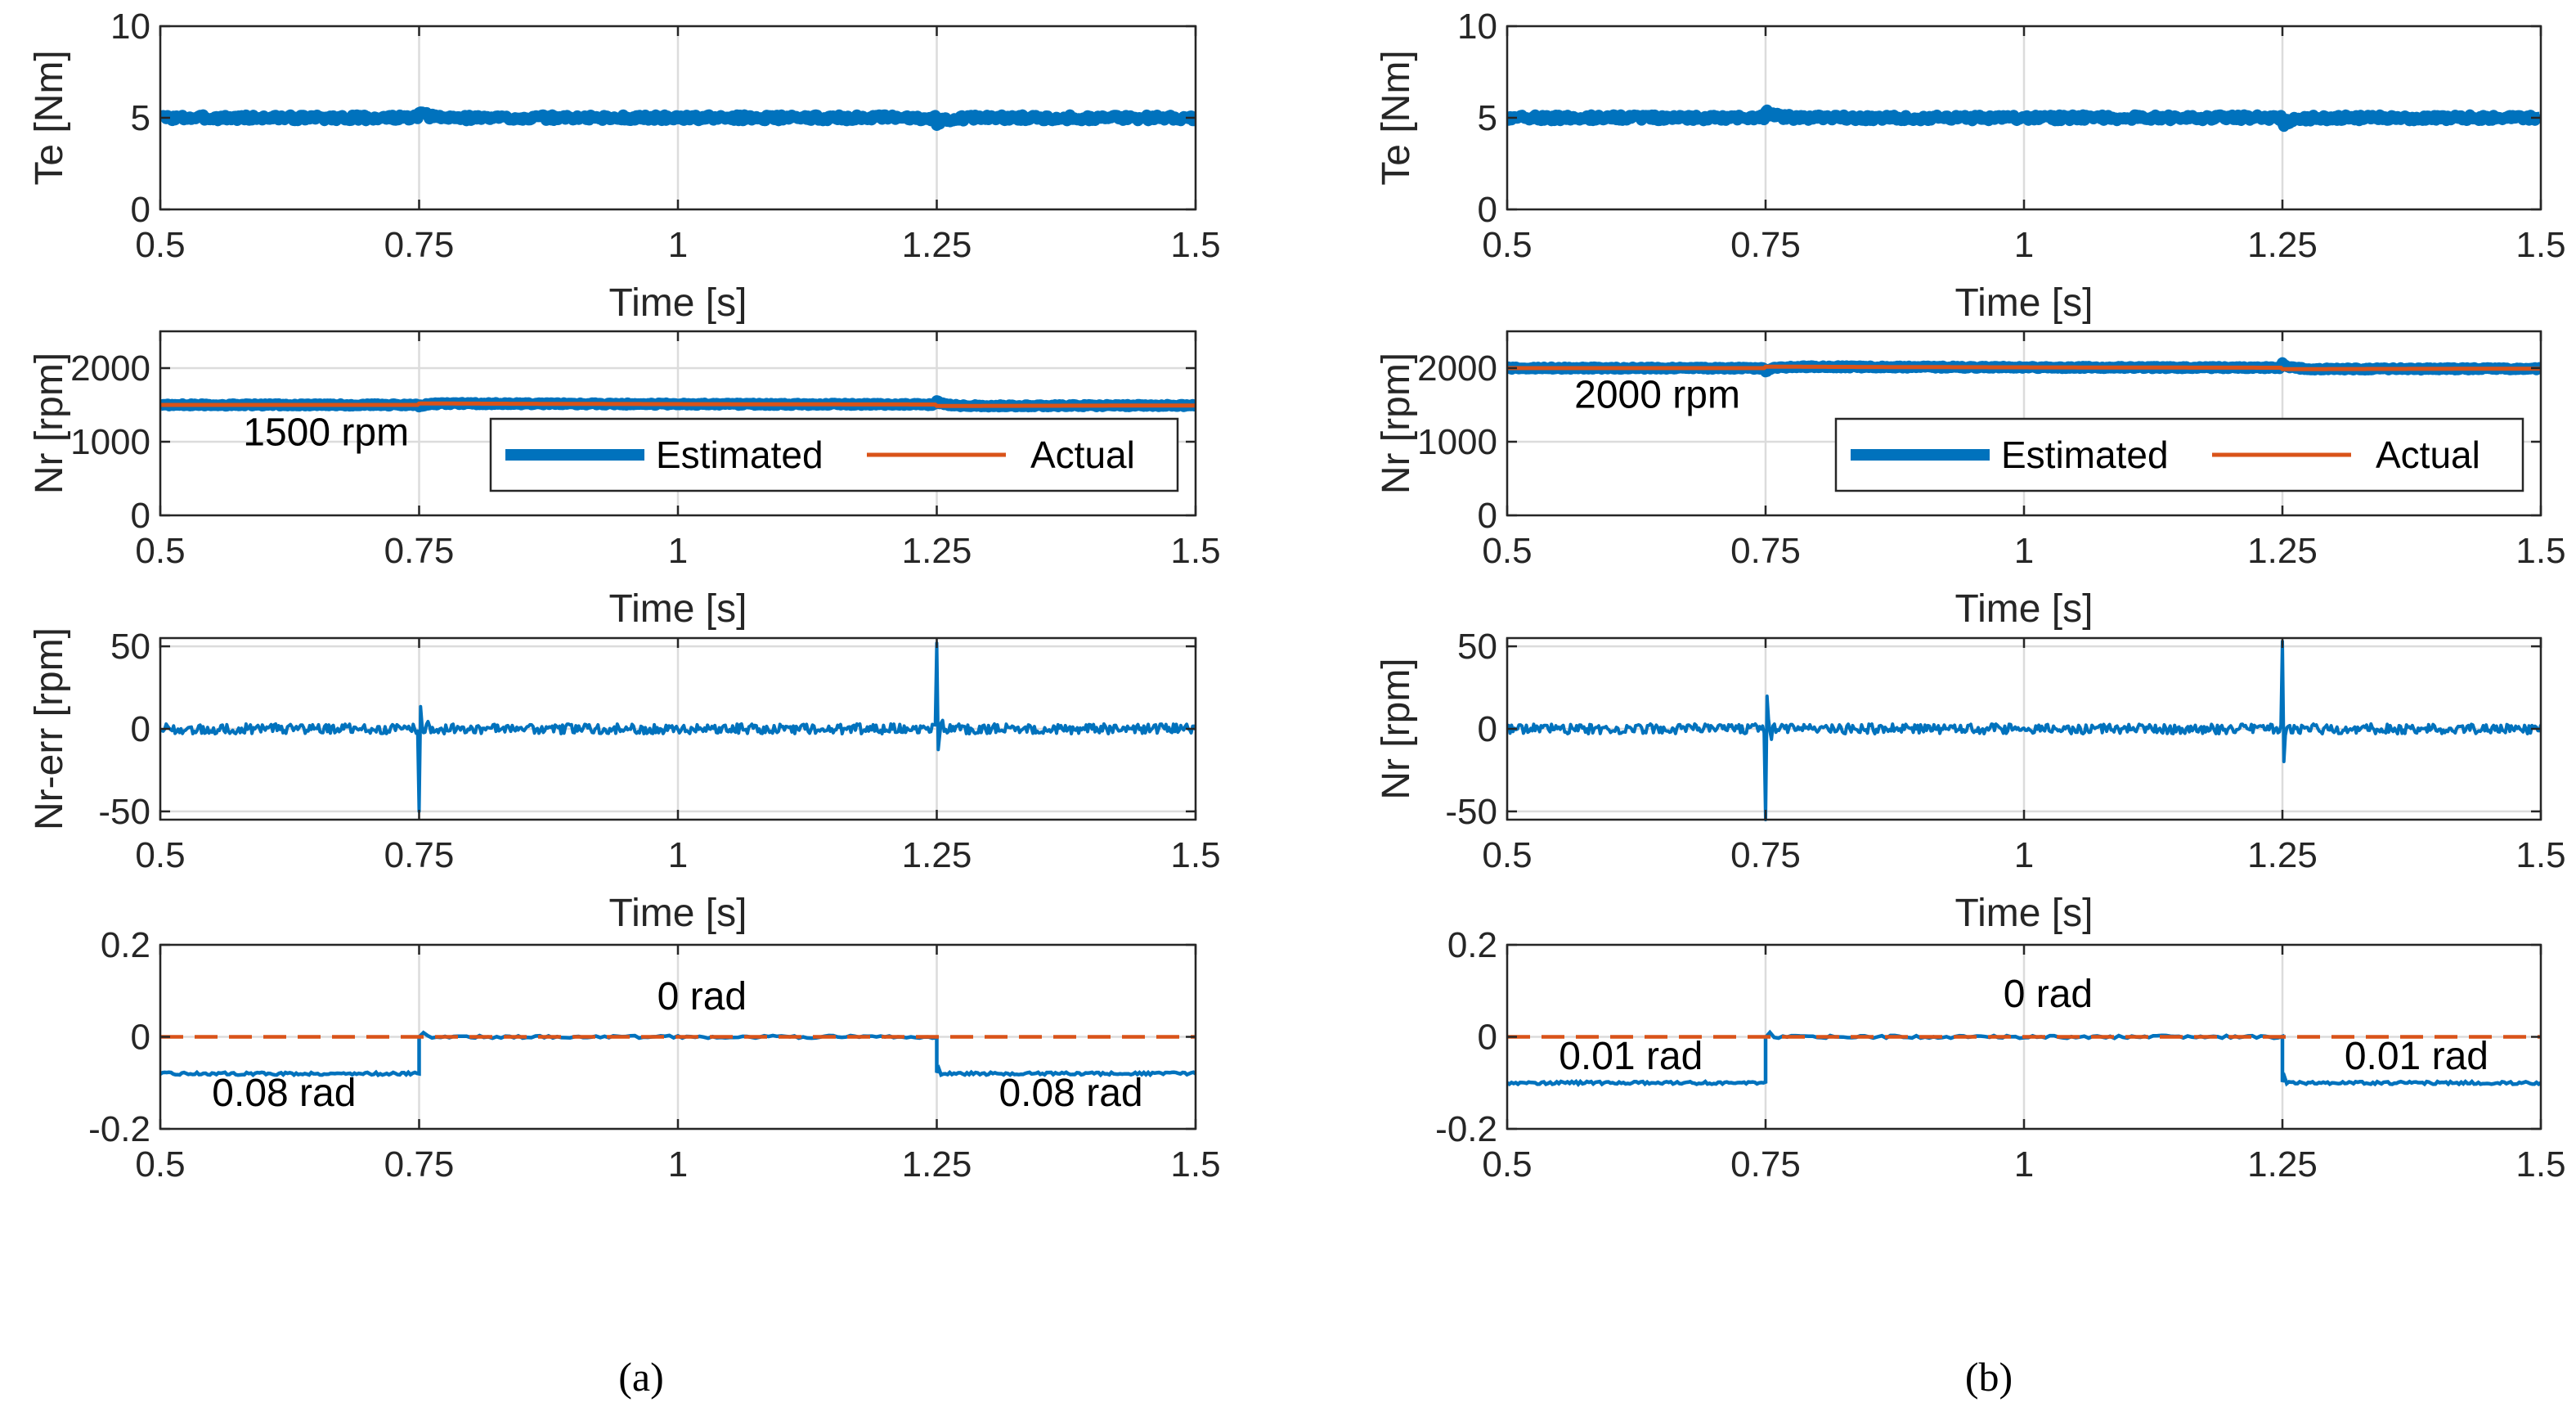 Image resolution: width=2576 pixels, height=1416 pixels. Describe the element at coordinates (1970, 166) in the screenshot. I see `subplot-b1: 0.5 0.75 1 1.25 1.5 0 5 10 Time [s] Te [Nm]` at that location.